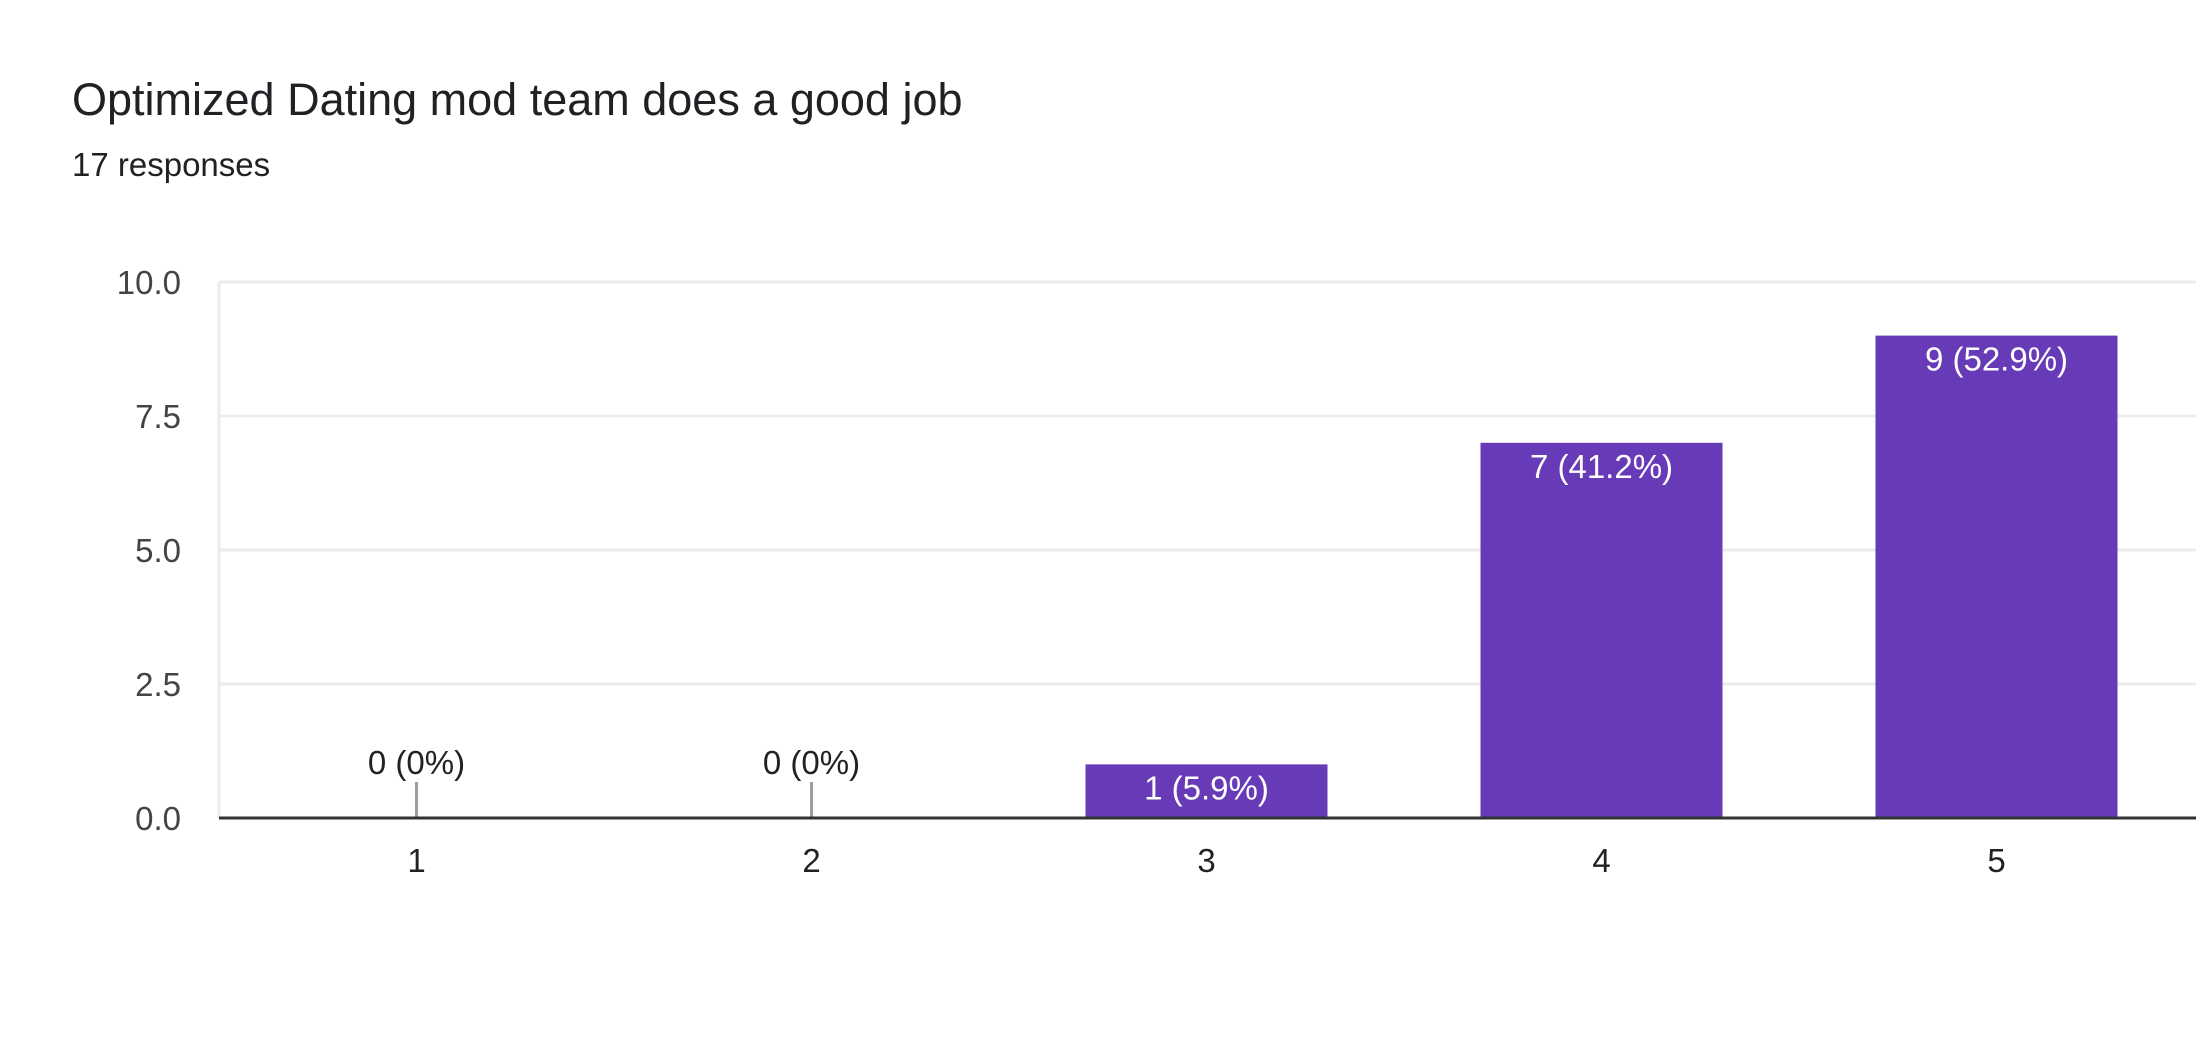 This screenshot has height=1044, width=2196. What do you see at coordinates (1601, 860) in the screenshot?
I see `x-tick-label: 4` at bounding box center [1601, 860].